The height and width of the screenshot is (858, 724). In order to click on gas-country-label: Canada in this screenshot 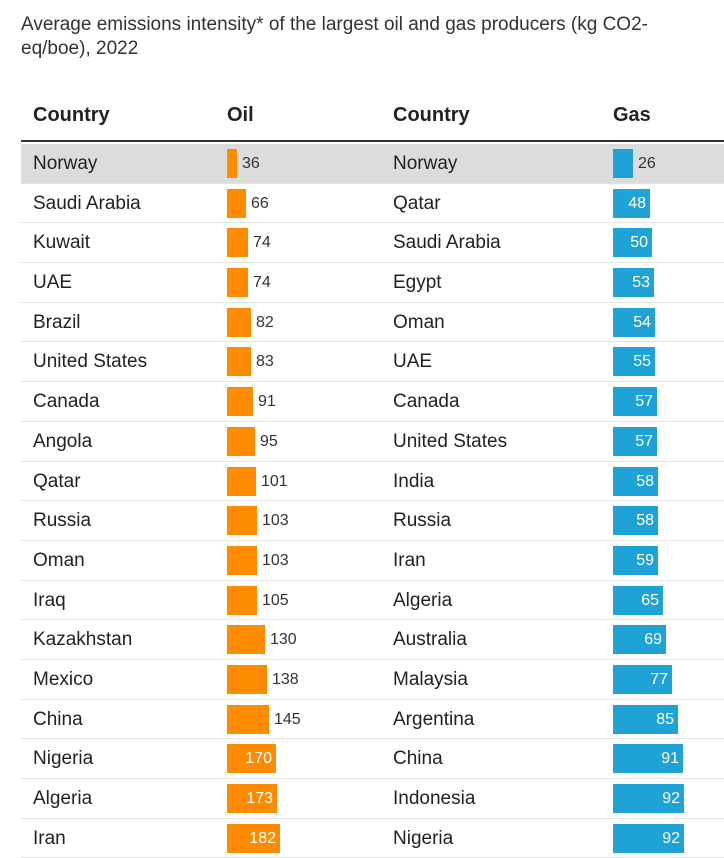, I will do `click(426, 402)`.